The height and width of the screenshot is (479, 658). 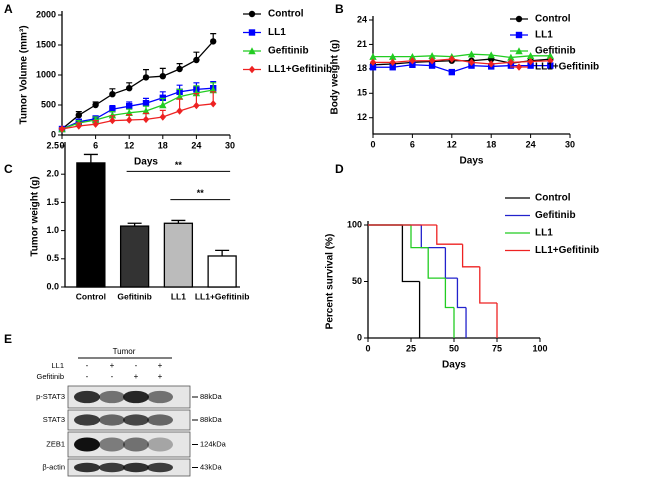 I want to click on size-label: 88kDa, so click(x=211, y=419).